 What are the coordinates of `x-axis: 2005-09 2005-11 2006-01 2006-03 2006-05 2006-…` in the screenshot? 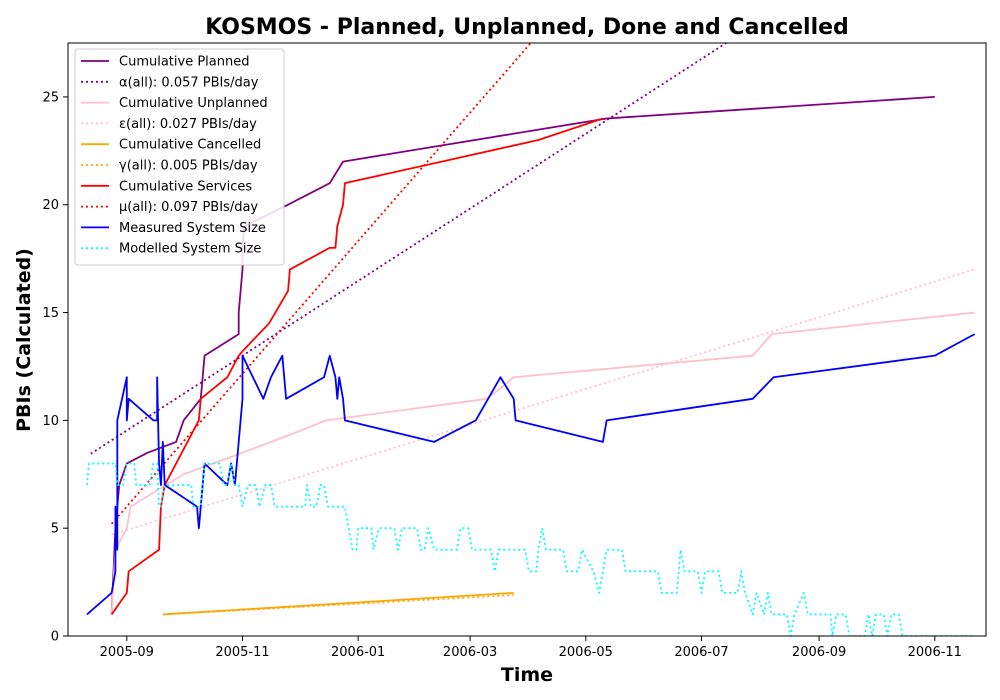 It's located at (531, 648).